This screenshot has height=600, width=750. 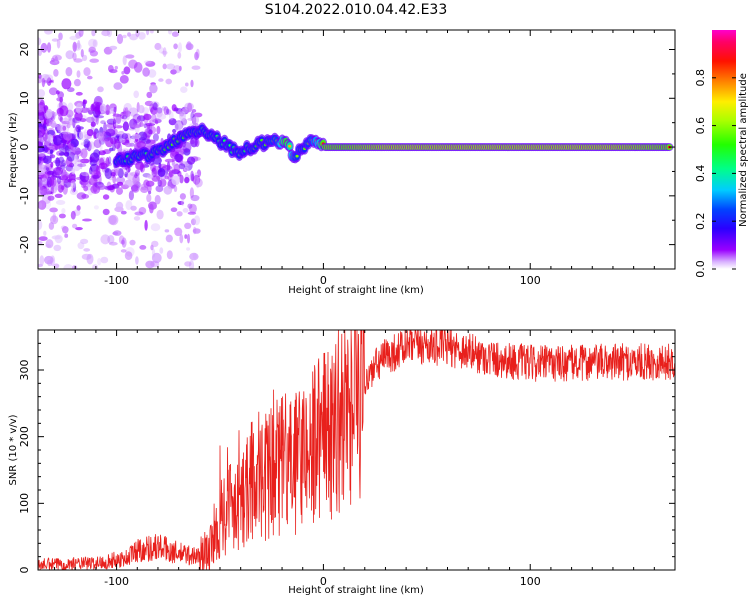 I want to click on snr-x-axis-label: Height of straight line (km), so click(x=356, y=590).